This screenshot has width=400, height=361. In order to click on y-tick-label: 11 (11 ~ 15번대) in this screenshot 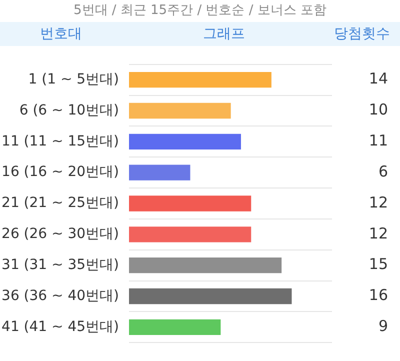, I will do `click(60, 141)`.